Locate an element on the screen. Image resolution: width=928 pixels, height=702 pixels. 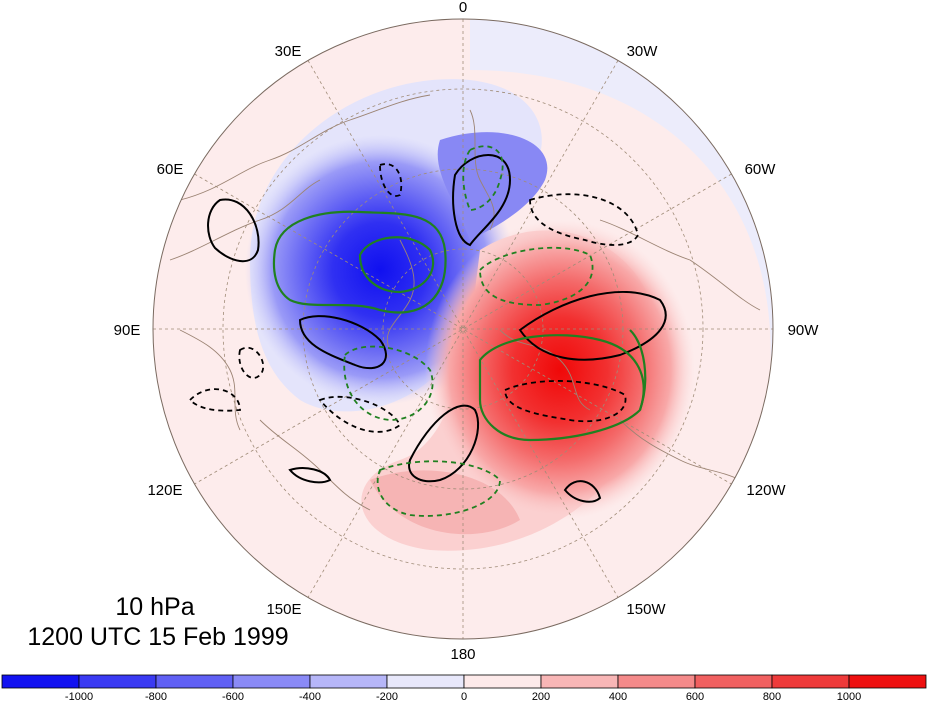
lon-label-150e: 150E is located at coordinates (283, 609).